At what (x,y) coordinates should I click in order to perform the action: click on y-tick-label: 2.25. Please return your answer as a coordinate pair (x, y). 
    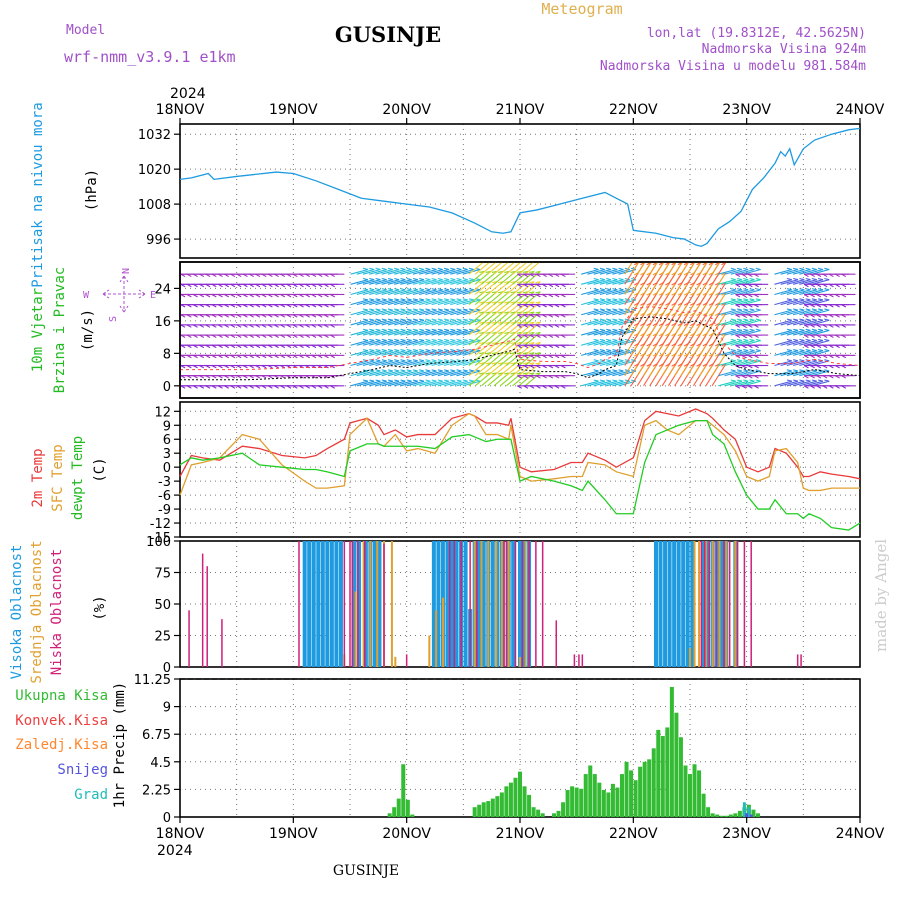
    Looking at the image, I should click on (156, 790).